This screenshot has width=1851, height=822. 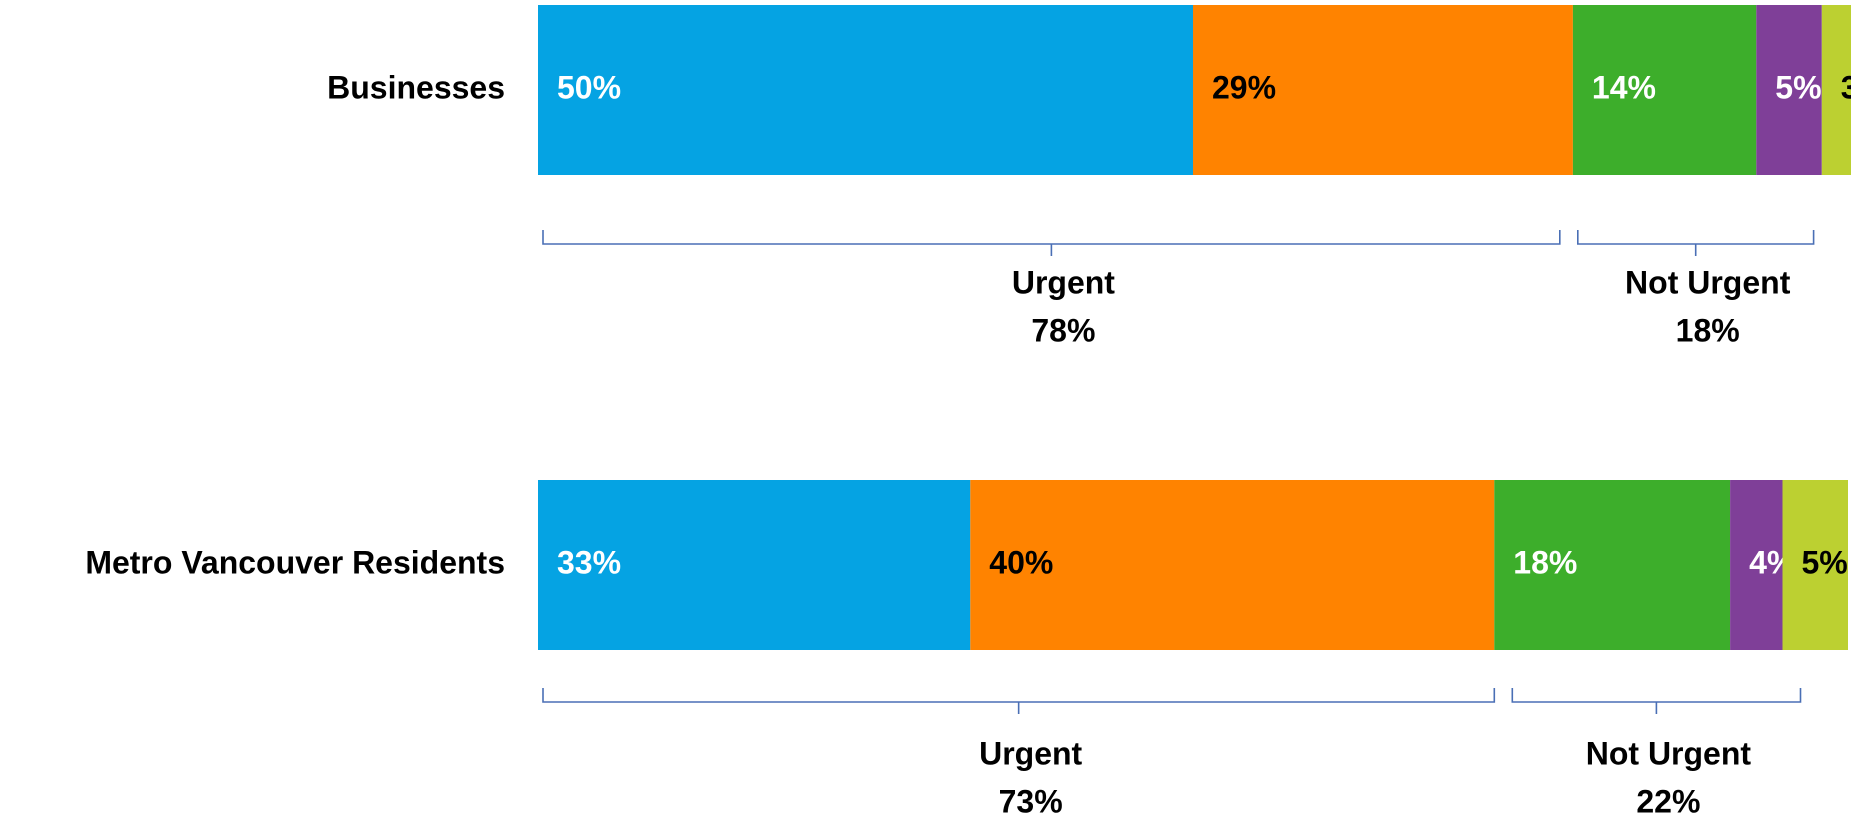 What do you see at coordinates (1624, 87) in the screenshot?
I see `data-label: 14%` at bounding box center [1624, 87].